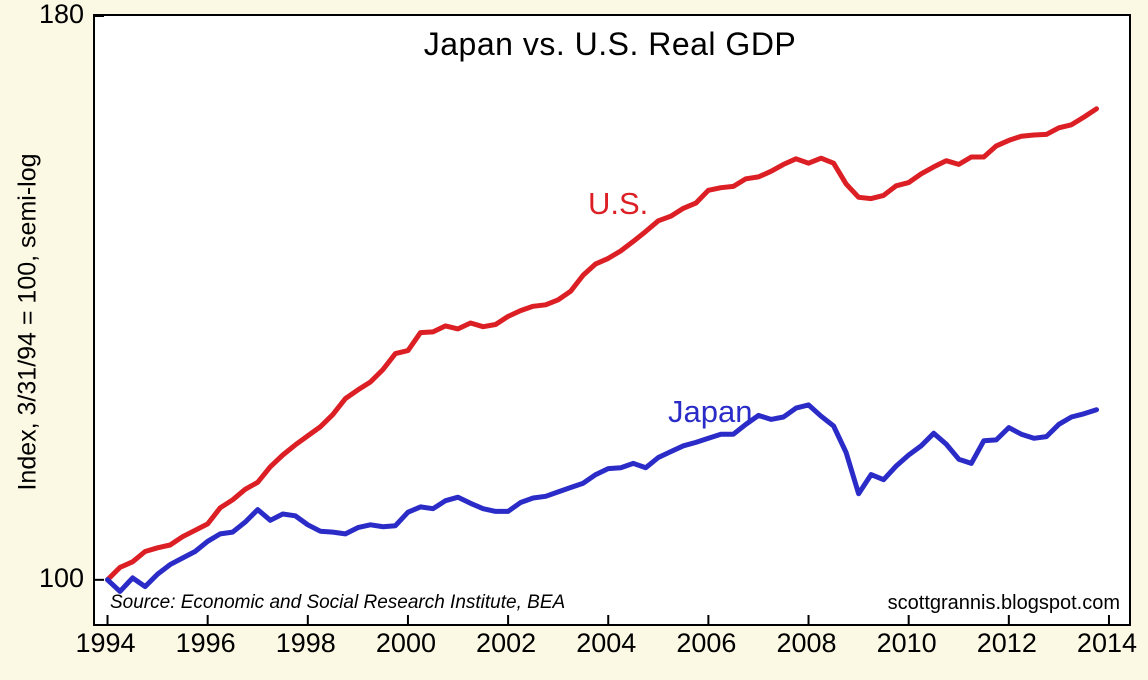 The height and width of the screenshot is (680, 1148). Describe the element at coordinates (1107, 643) in the screenshot. I see `x-tick-label: 2014` at that location.